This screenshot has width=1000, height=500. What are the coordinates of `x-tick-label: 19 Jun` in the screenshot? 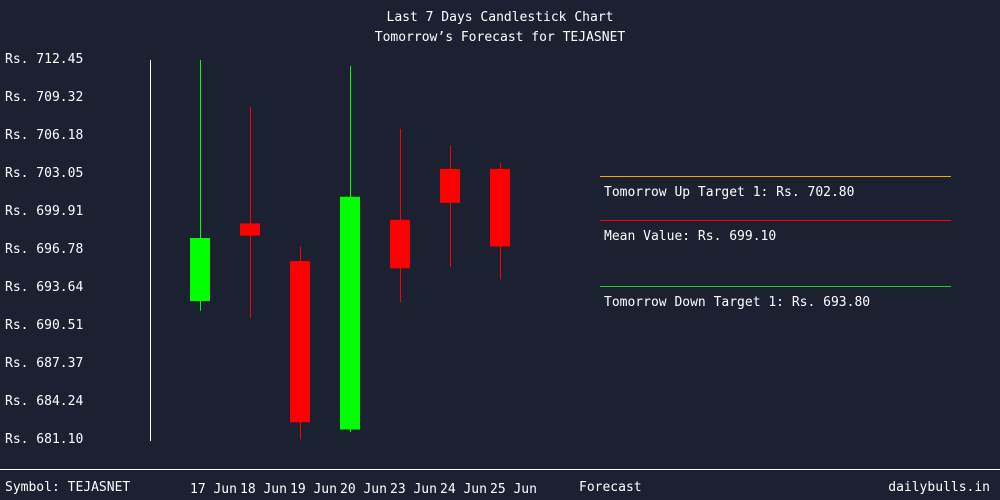 It's located at (313, 489).